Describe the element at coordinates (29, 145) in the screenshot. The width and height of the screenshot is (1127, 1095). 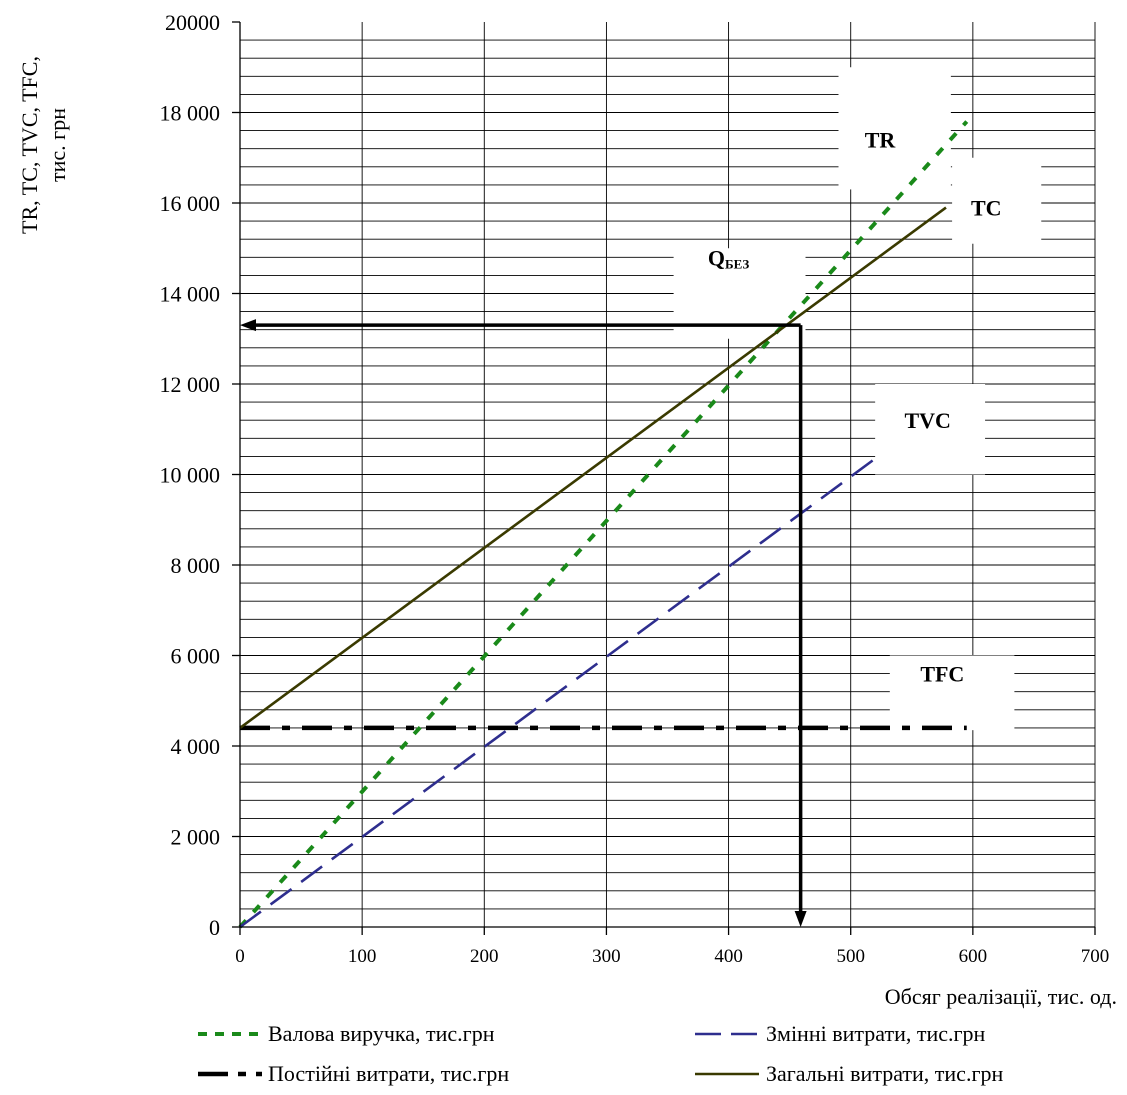
I see `y-axis-title-line-1: TR, TC, TVC, TFC,` at that location.